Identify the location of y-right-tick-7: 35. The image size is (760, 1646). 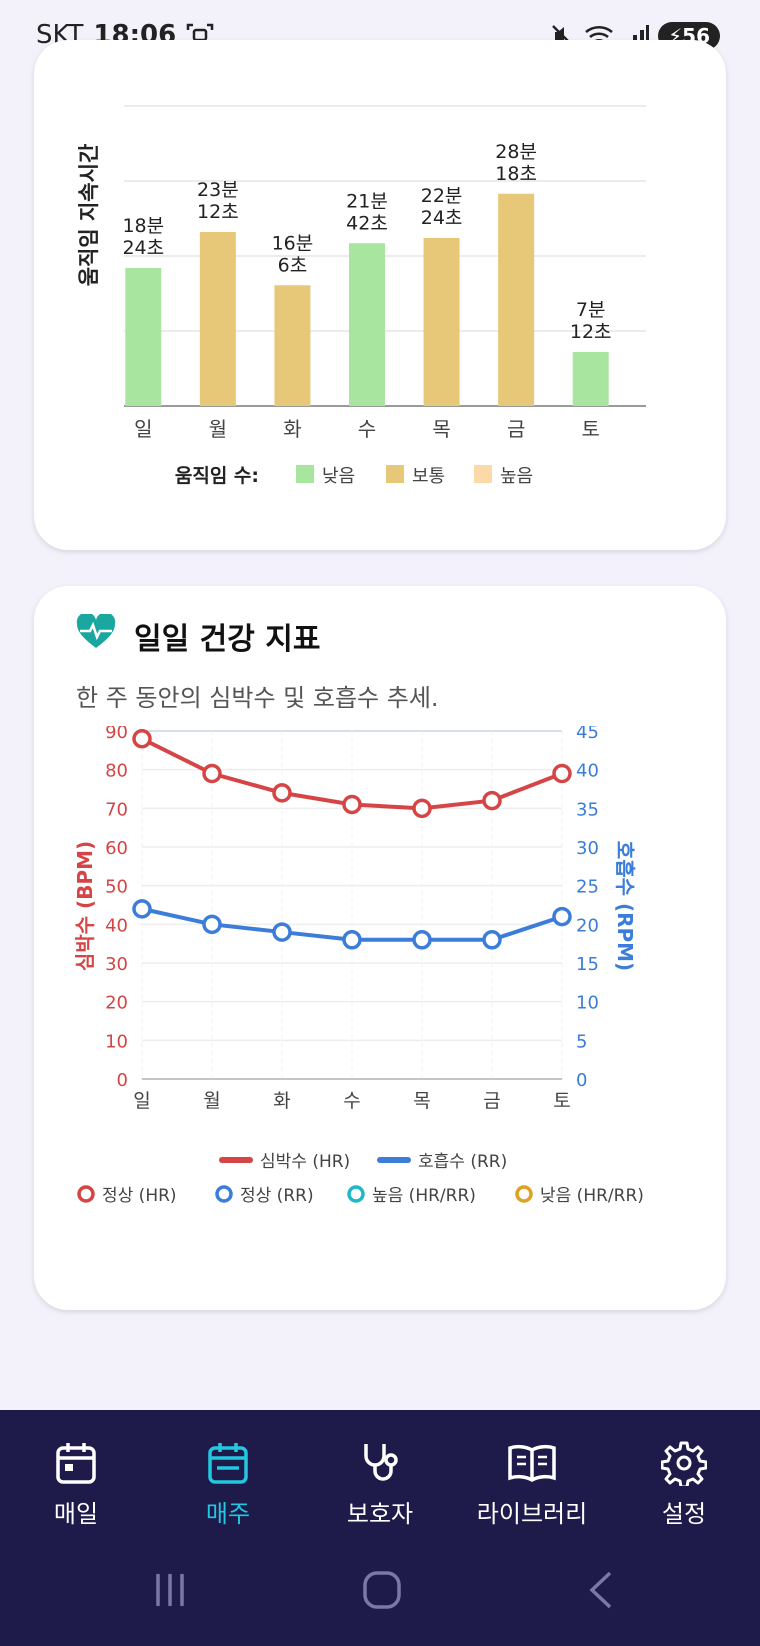
(587, 809).